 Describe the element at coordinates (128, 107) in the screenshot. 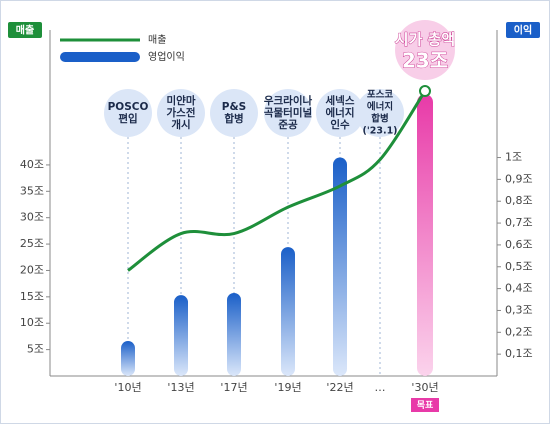

I see `milestone-text: POSCO` at that location.